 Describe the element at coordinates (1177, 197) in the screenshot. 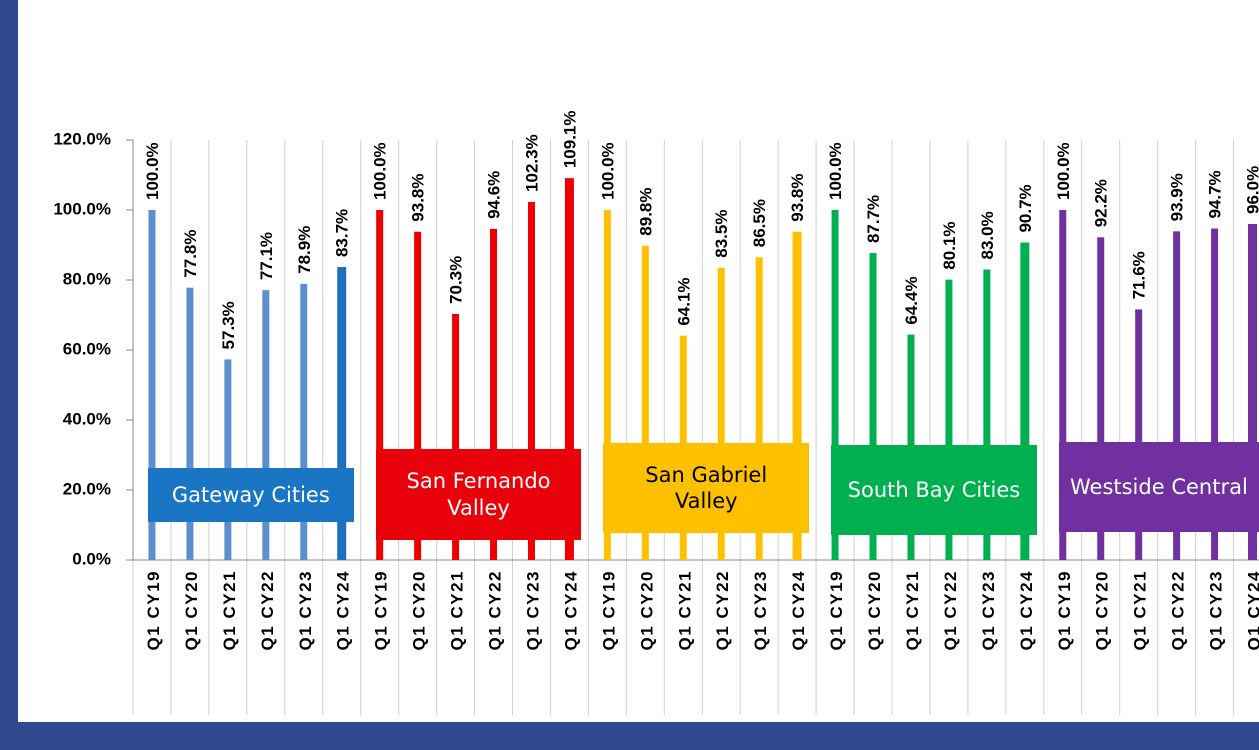

I see `value-label: 93.9%` at that location.